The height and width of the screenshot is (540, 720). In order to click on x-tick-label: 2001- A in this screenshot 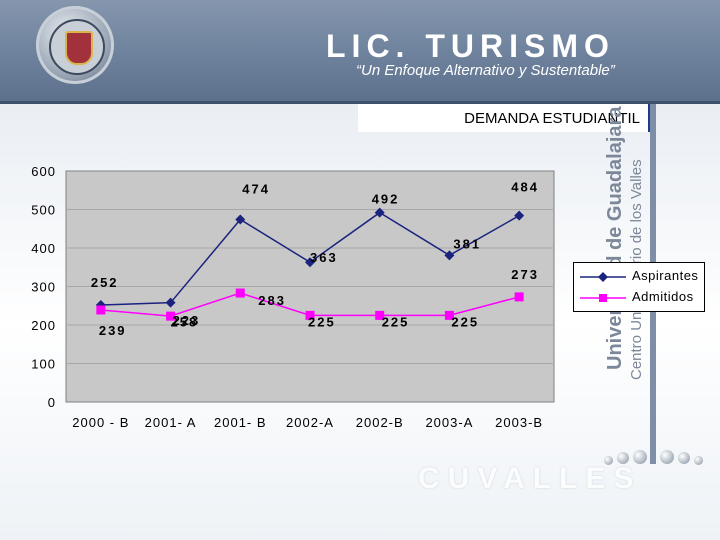, I will do `click(171, 422)`.